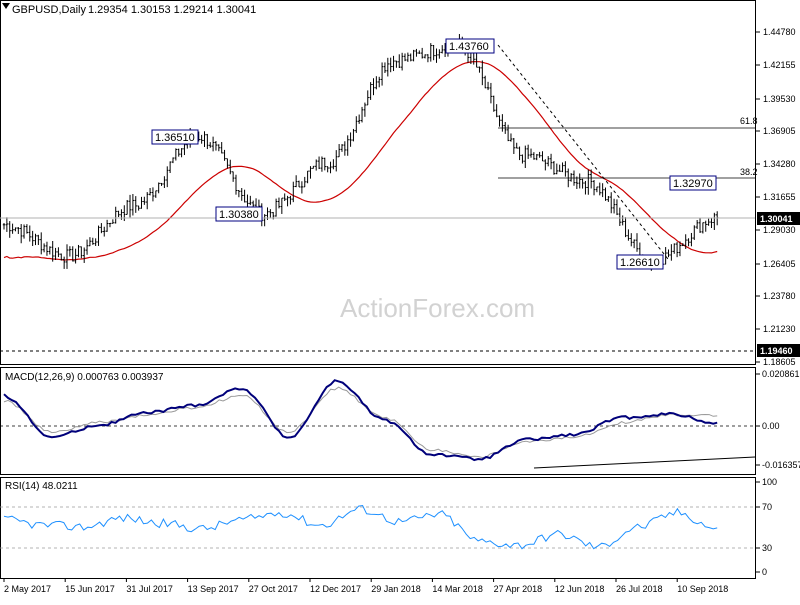  Describe the element at coordinates (777, 419) in the screenshot. I see `macd-axis: 0.020861 0.00 -0.016357` at that location.